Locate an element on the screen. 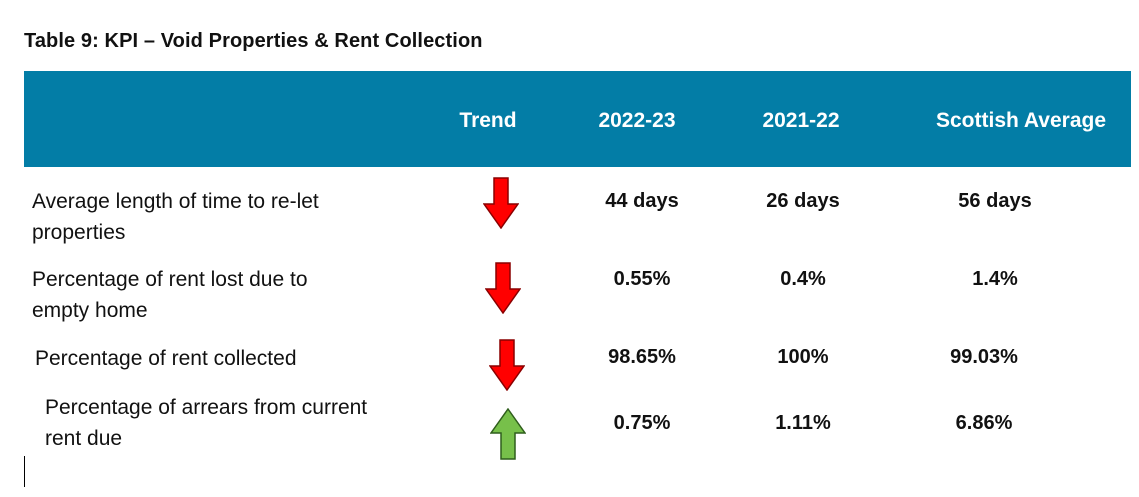 The height and width of the screenshot is (497, 1139). value-2022-23: 44 days is located at coordinates (642, 201).